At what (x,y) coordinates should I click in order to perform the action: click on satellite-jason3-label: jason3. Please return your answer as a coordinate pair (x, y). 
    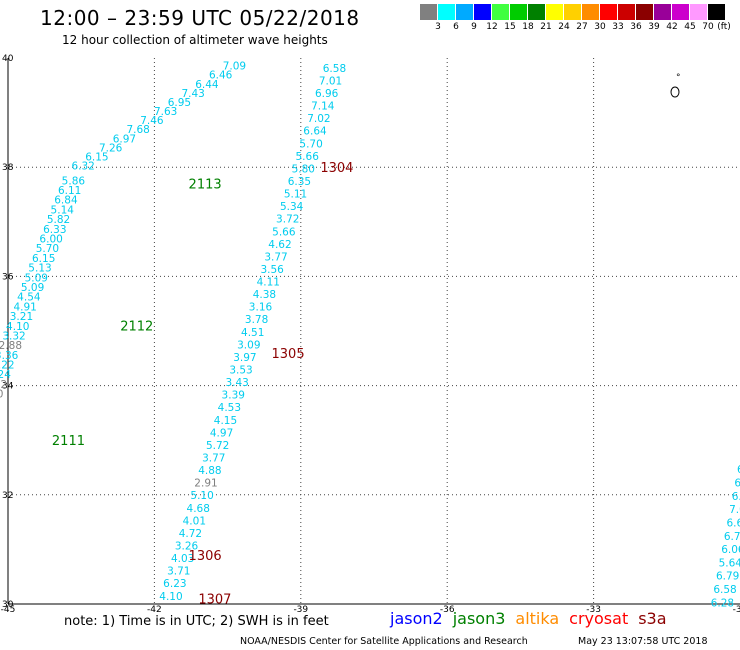
    Looking at the image, I should click on (479, 618).